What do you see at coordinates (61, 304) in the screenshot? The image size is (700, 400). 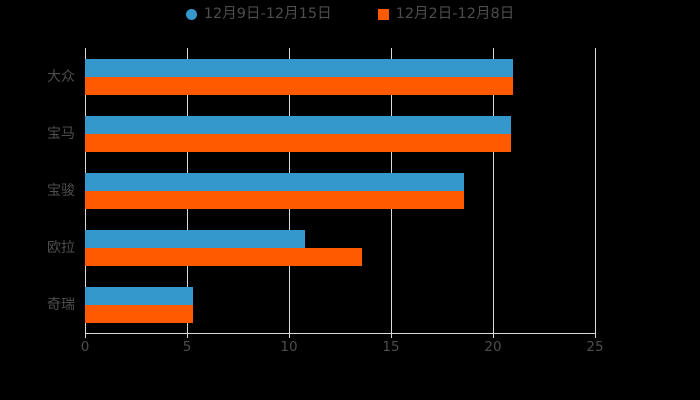 I see `y-axis-category-label: 奇瑞` at bounding box center [61, 304].